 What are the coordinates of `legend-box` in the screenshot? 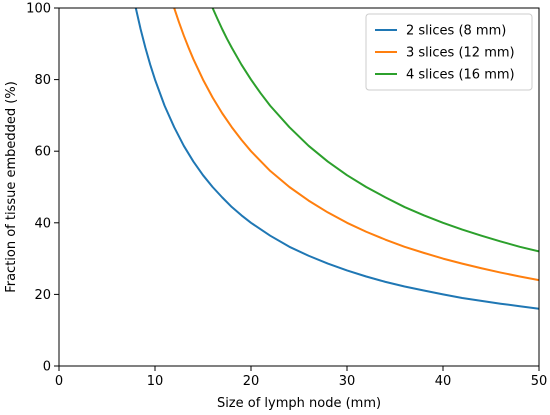 It's located at (449, 52).